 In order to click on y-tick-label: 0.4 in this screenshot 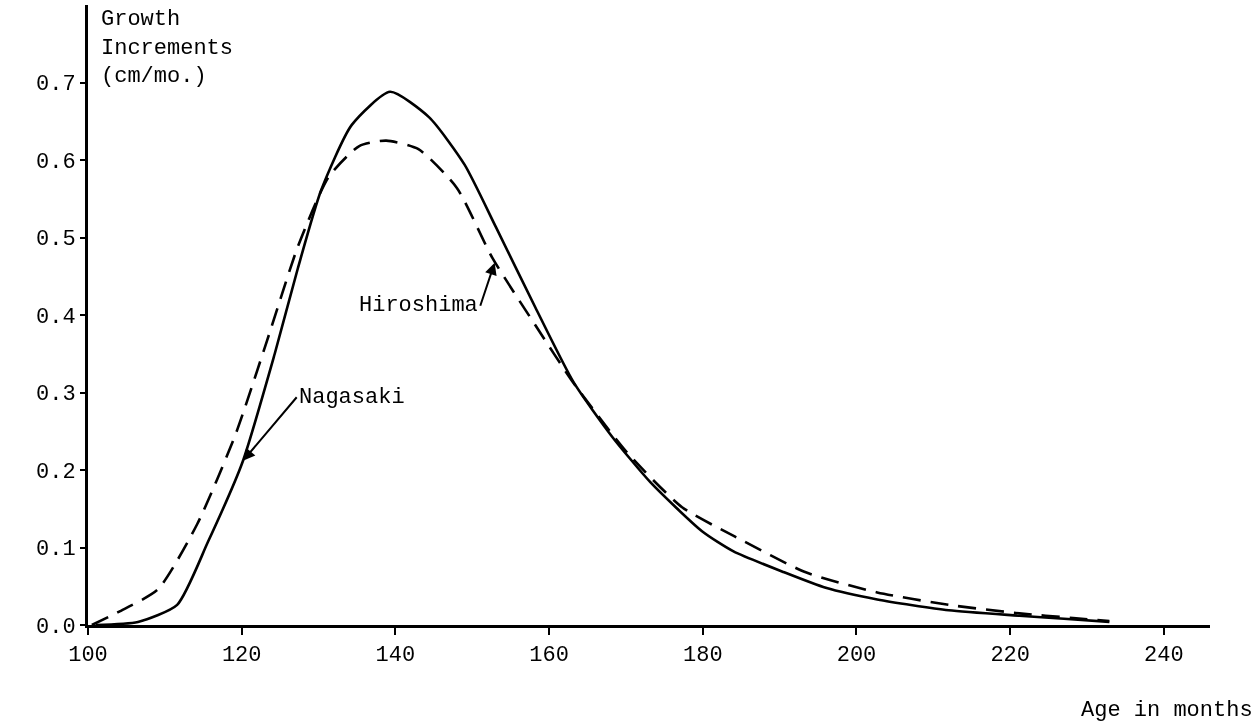, I will do `click(55, 317)`.